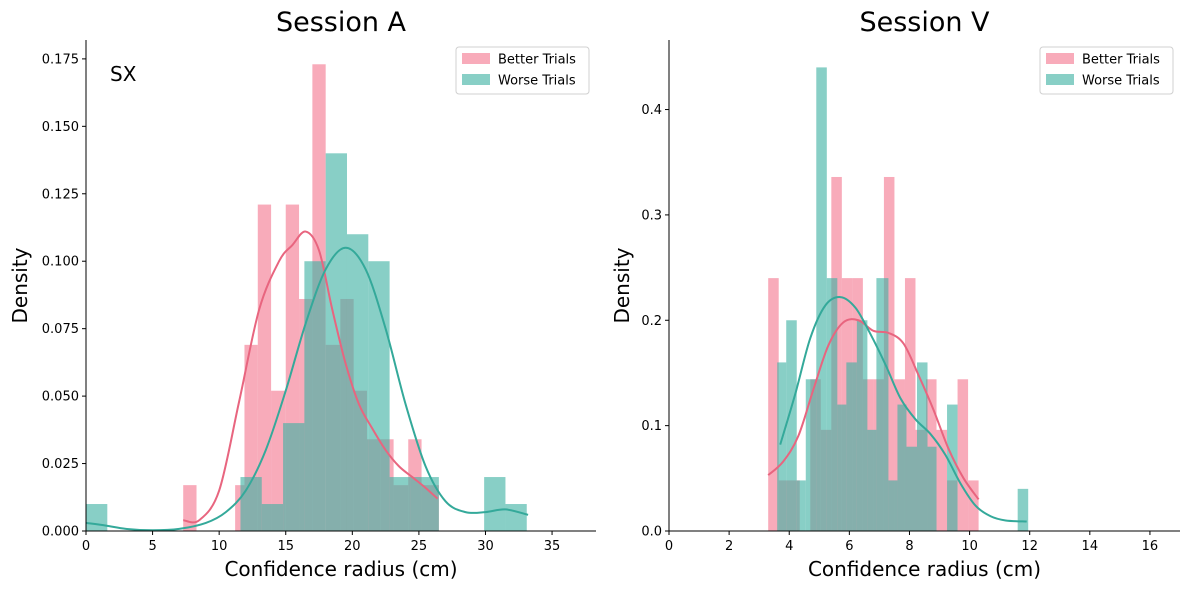 The height and width of the screenshot is (590, 1189). What do you see at coordinates (552, 546) in the screenshot?
I see `x-tick-label: 35` at bounding box center [552, 546].